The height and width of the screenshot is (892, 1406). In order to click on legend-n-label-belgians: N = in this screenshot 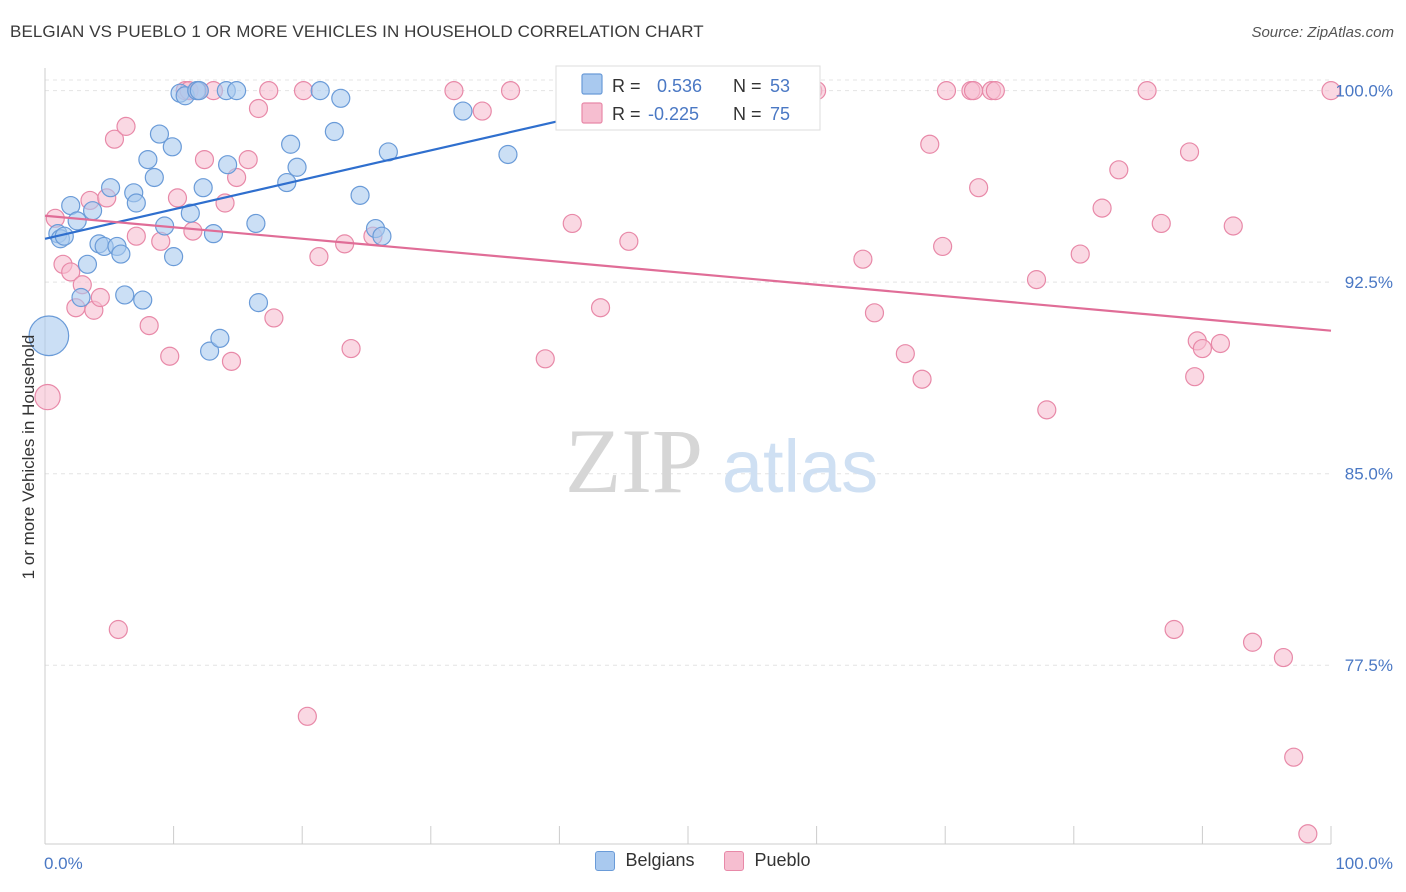, I will do `click(747, 86)`.